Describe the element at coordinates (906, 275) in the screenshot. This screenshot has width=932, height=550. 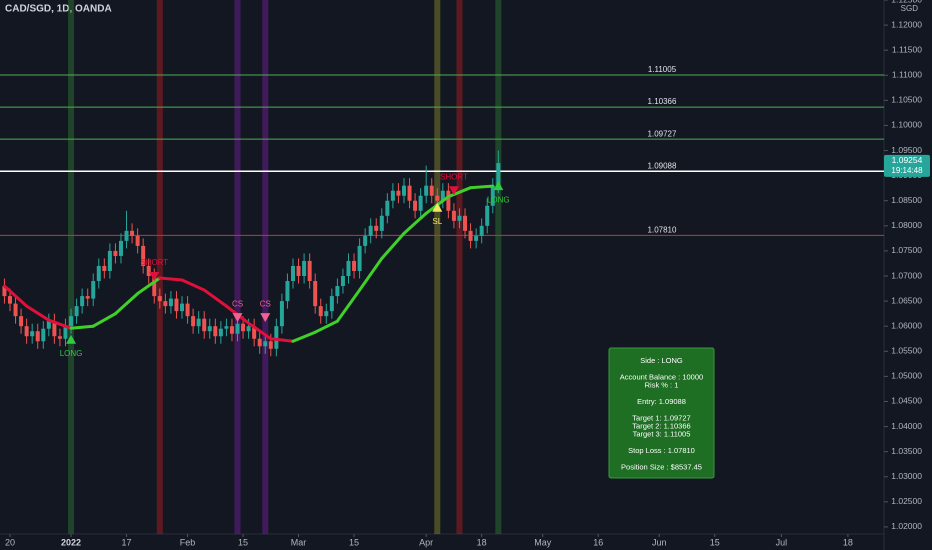
I see `y-tick-label: 1.07000` at that location.